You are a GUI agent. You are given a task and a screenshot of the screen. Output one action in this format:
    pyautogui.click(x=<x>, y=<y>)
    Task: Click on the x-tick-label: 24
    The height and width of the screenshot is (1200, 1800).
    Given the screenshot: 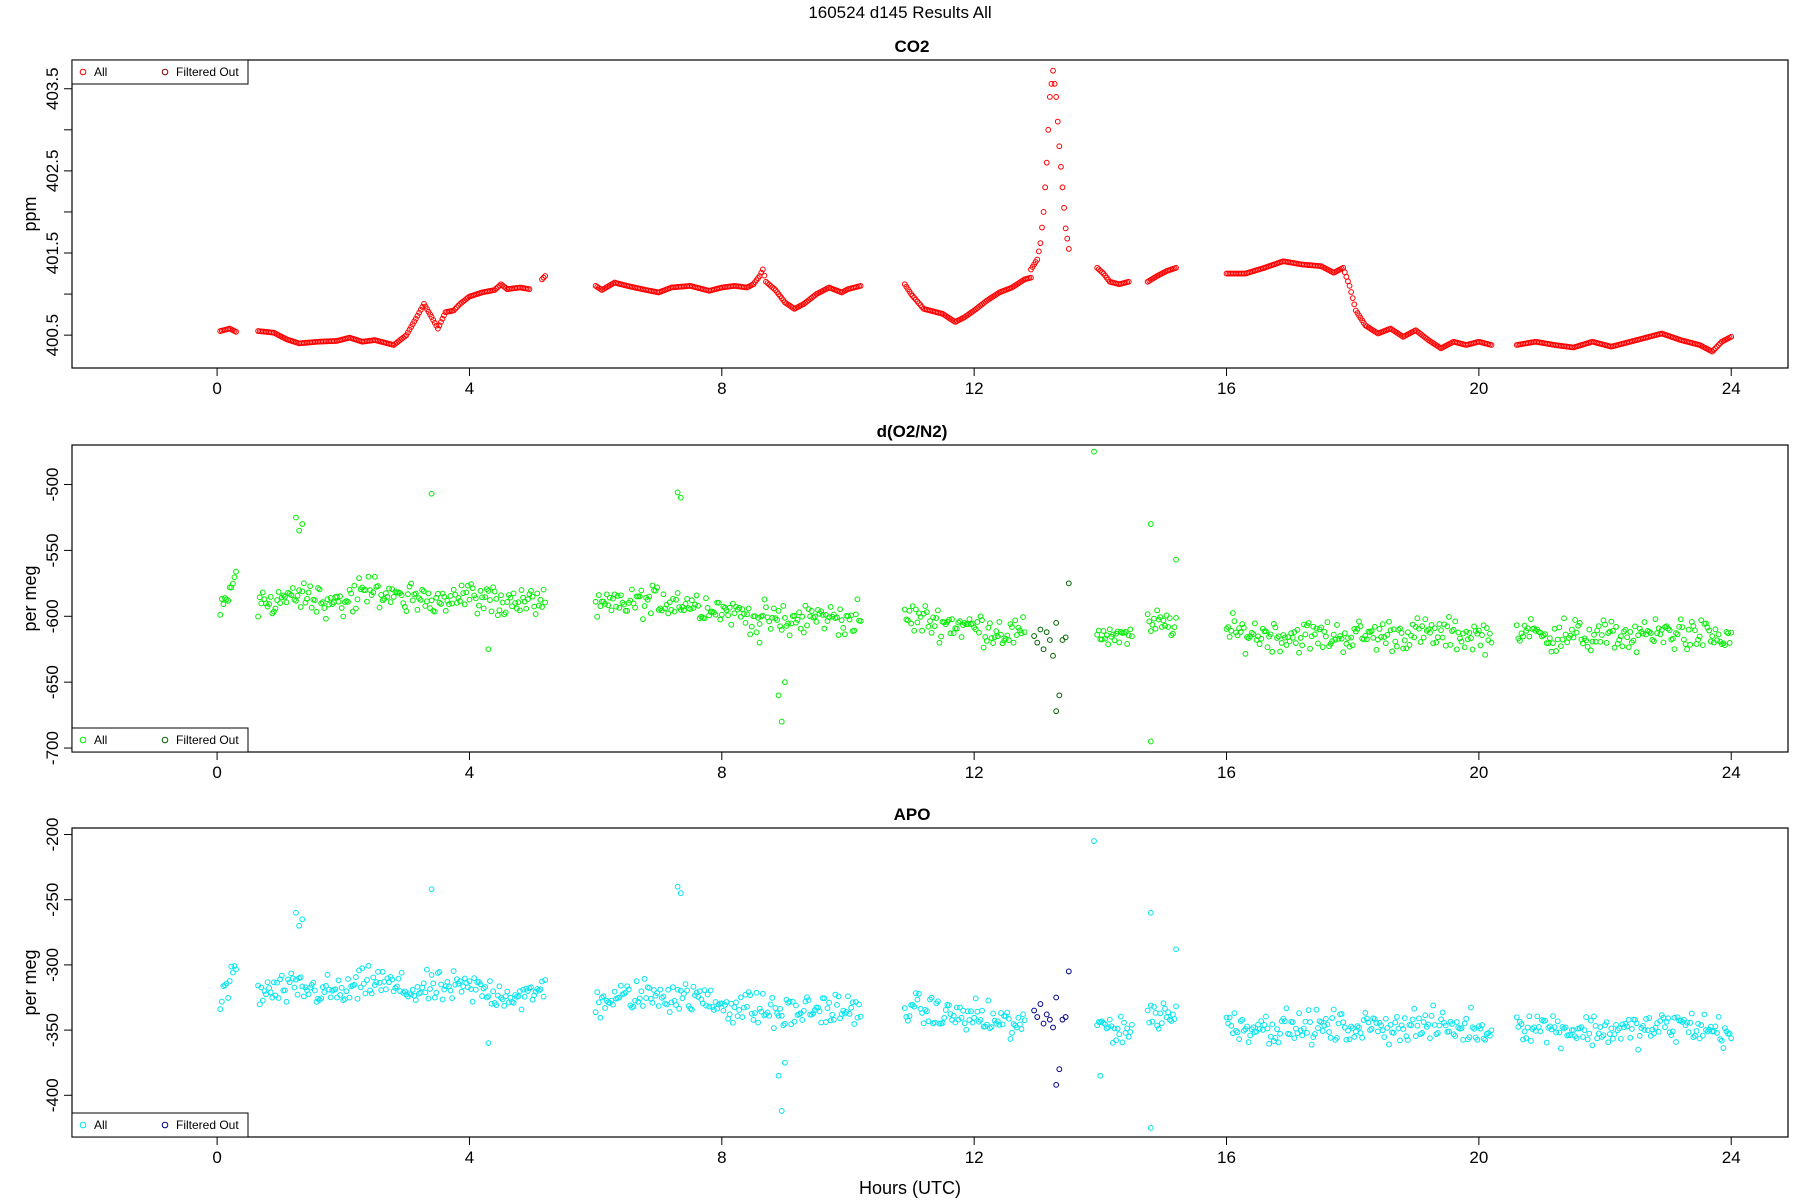 What is the action you would take?
    pyautogui.click(x=1731, y=772)
    